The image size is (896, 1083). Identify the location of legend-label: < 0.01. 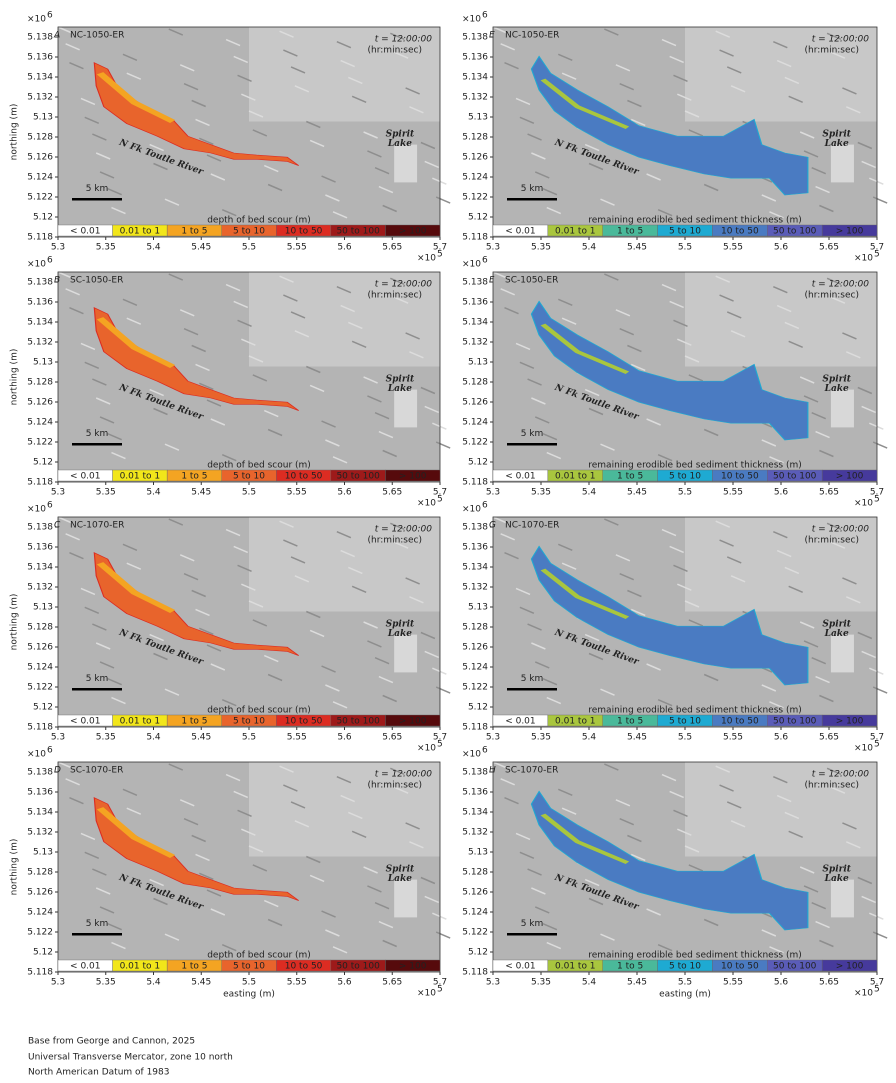
(85, 232).